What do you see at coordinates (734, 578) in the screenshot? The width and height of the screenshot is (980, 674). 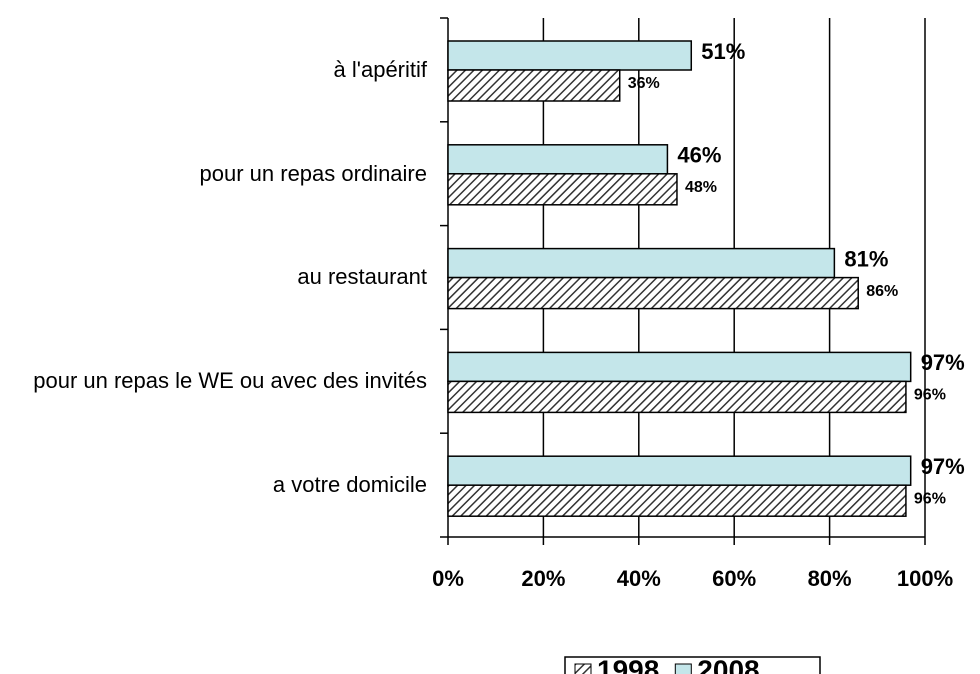 I see `x-tick-label: 60%` at bounding box center [734, 578].